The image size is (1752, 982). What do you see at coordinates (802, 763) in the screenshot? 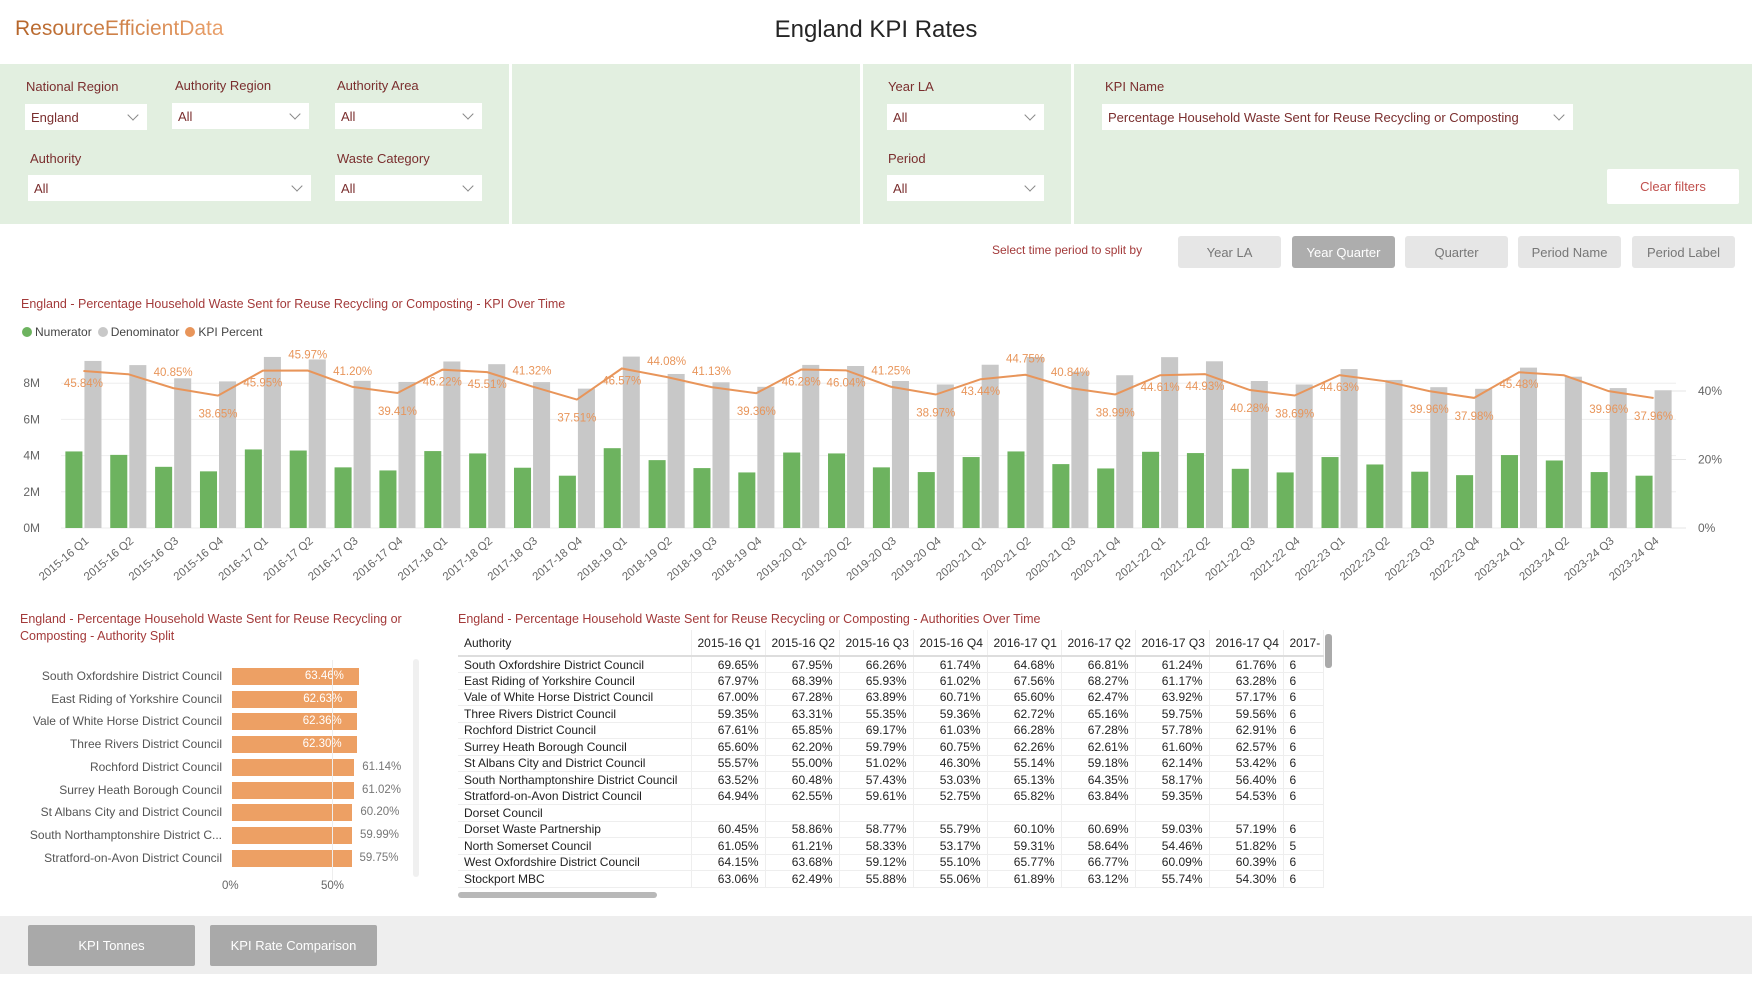
I see `rate-cell: 55.00%` at bounding box center [802, 763].